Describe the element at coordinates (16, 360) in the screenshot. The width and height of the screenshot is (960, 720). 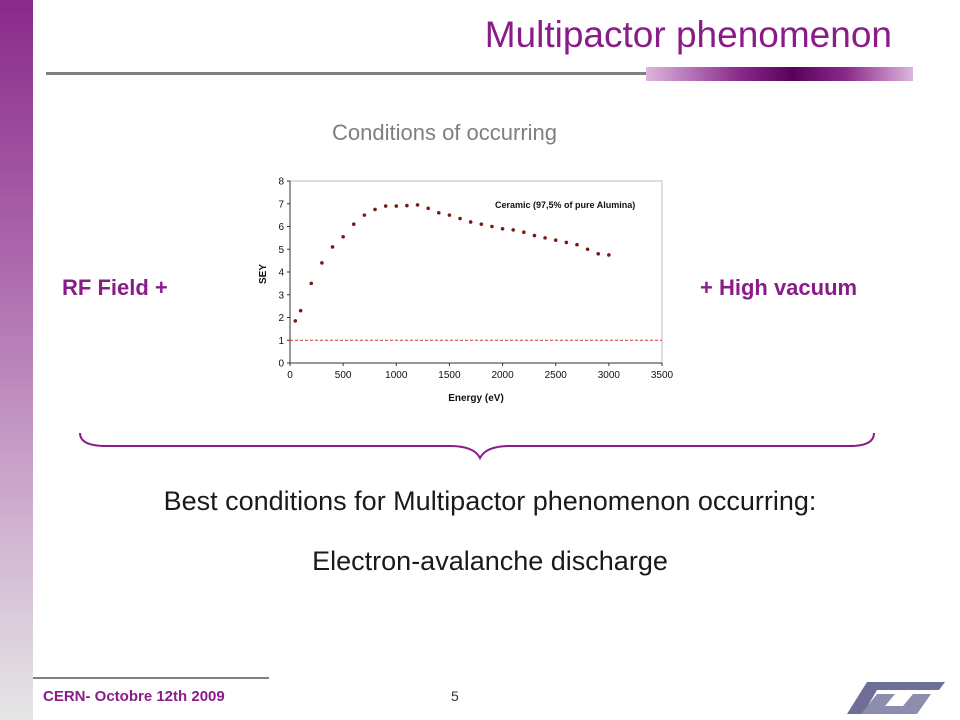
I see `left-accent-bar` at that location.